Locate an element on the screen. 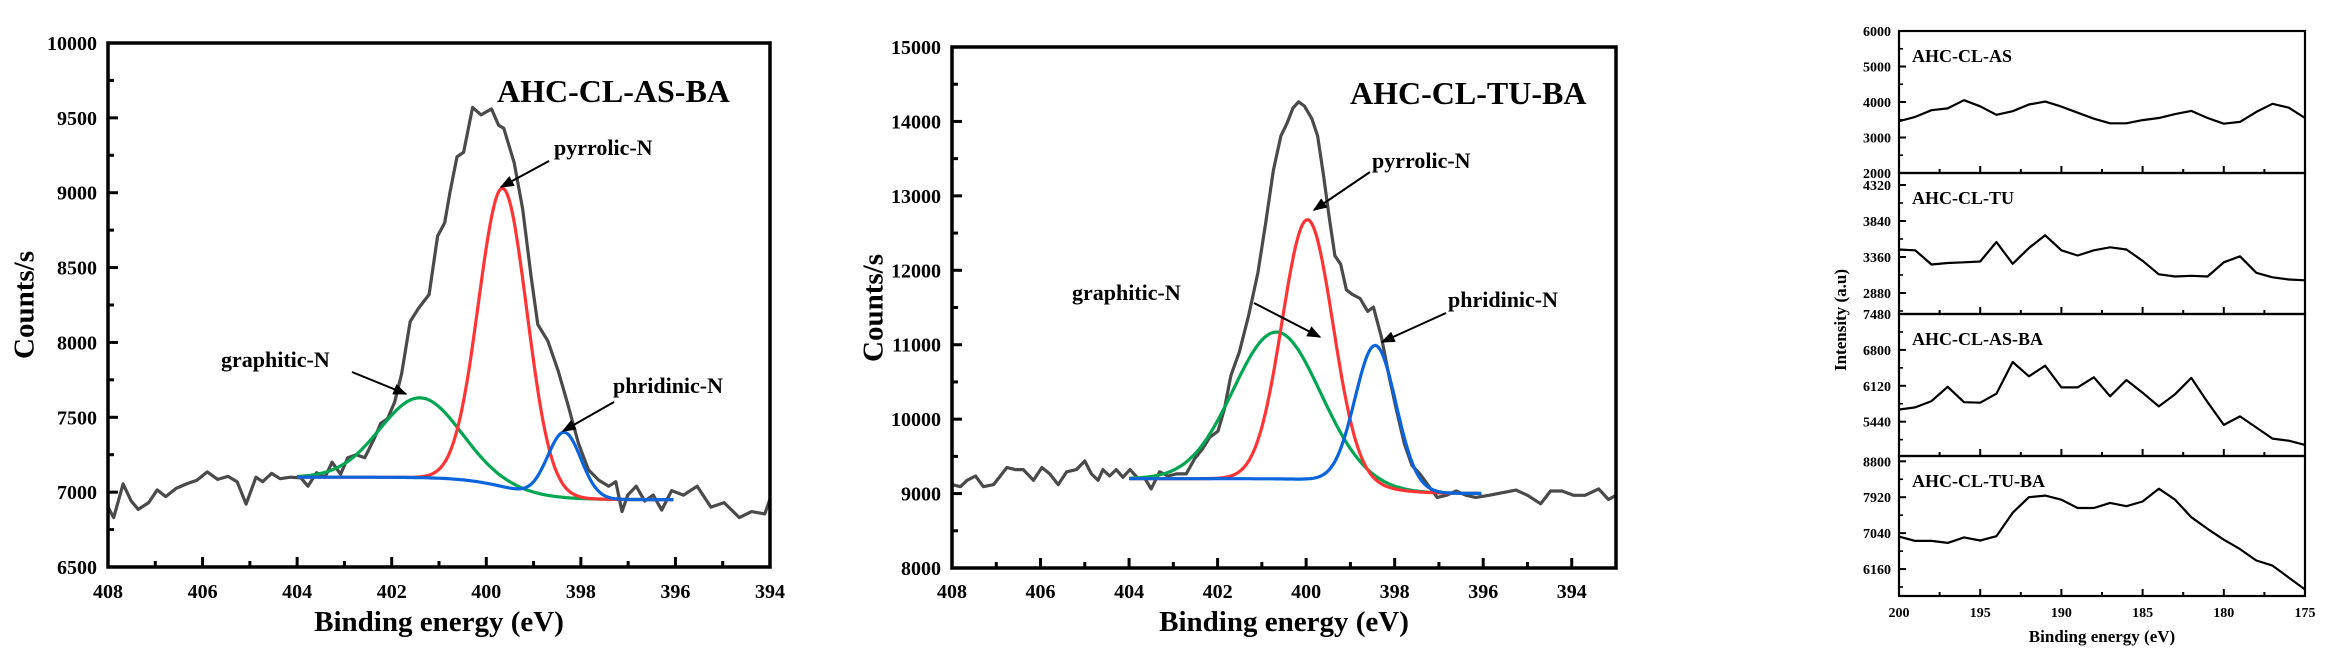 The height and width of the screenshot is (668, 2339). y-tick-label: 6800 is located at coordinates (1877, 351).